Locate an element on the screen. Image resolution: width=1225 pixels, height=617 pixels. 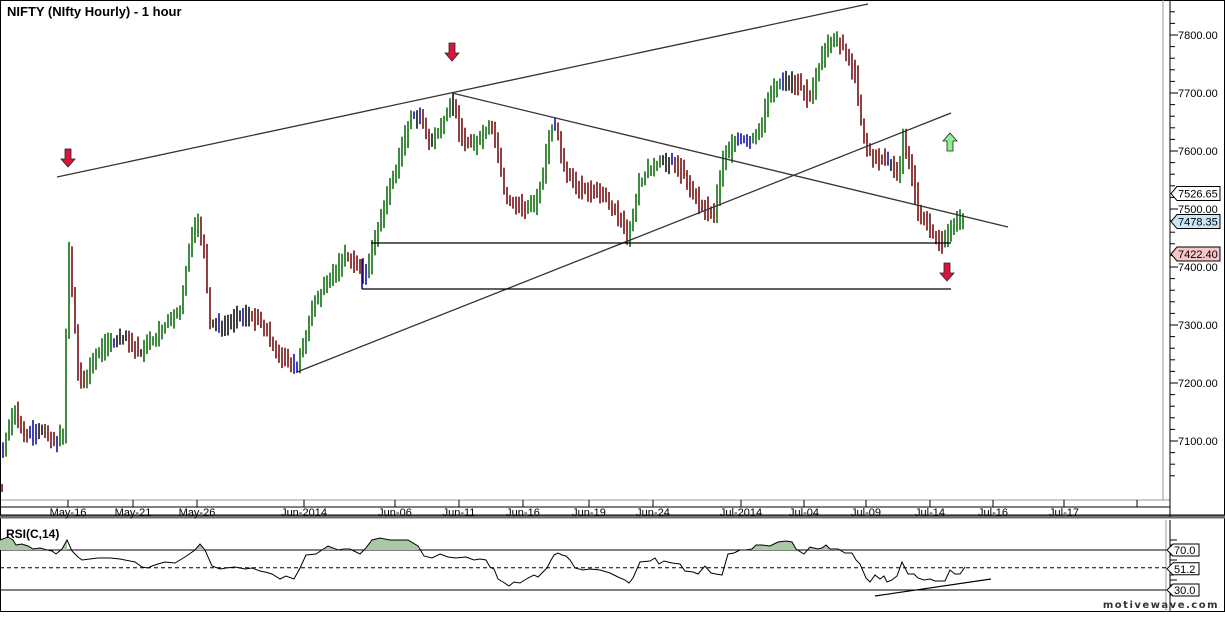
time-tick-label: Jun-2014 is located at coordinates (304, 513).